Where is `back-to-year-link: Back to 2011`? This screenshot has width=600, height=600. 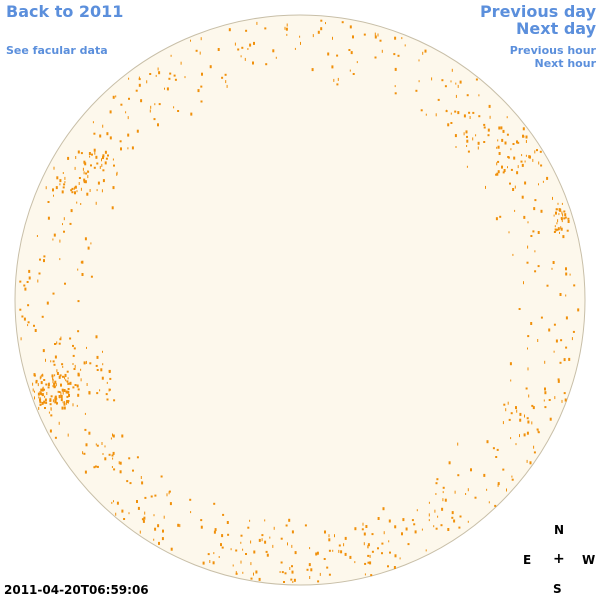 back-to-year-link: Back to 2011 is located at coordinates (65, 11).